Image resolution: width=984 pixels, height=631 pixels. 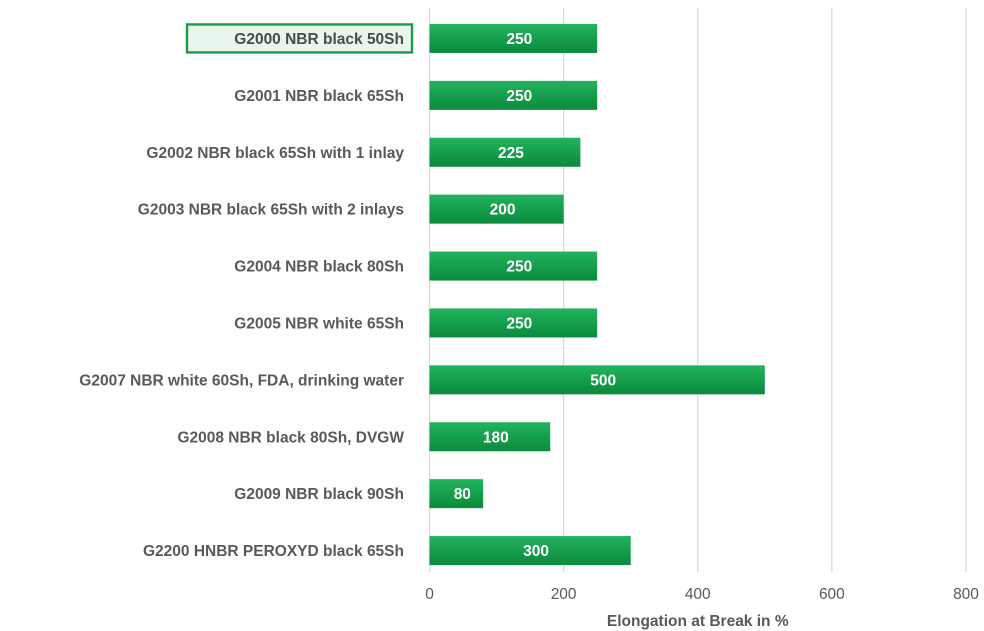 I want to click on bar-value-label: 500, so click(x=603, y=380).